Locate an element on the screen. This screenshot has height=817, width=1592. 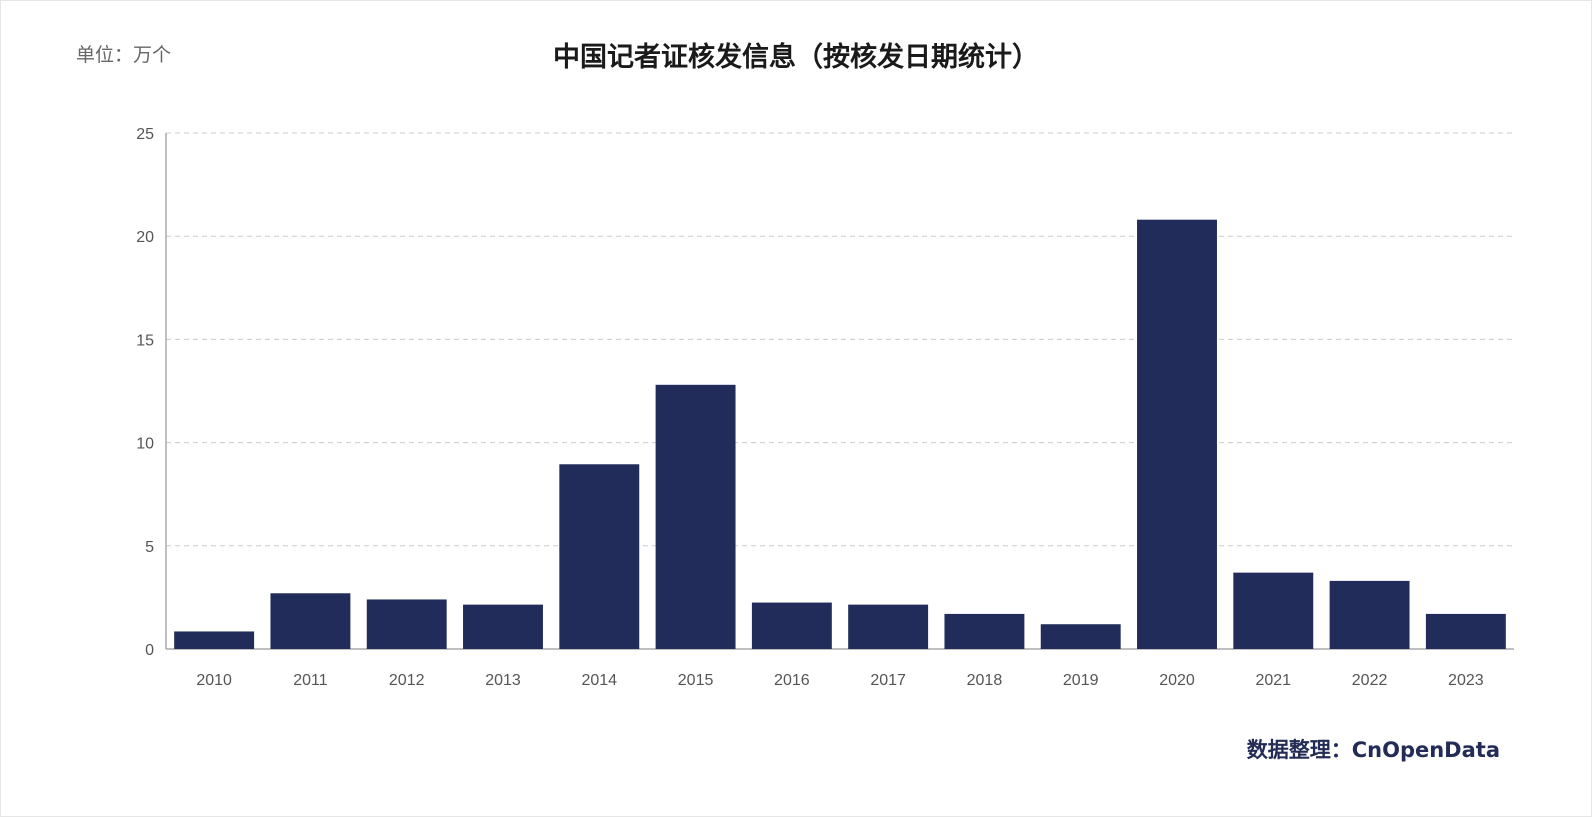
y-tick-label: 20 is located at coordinates (145, 237).